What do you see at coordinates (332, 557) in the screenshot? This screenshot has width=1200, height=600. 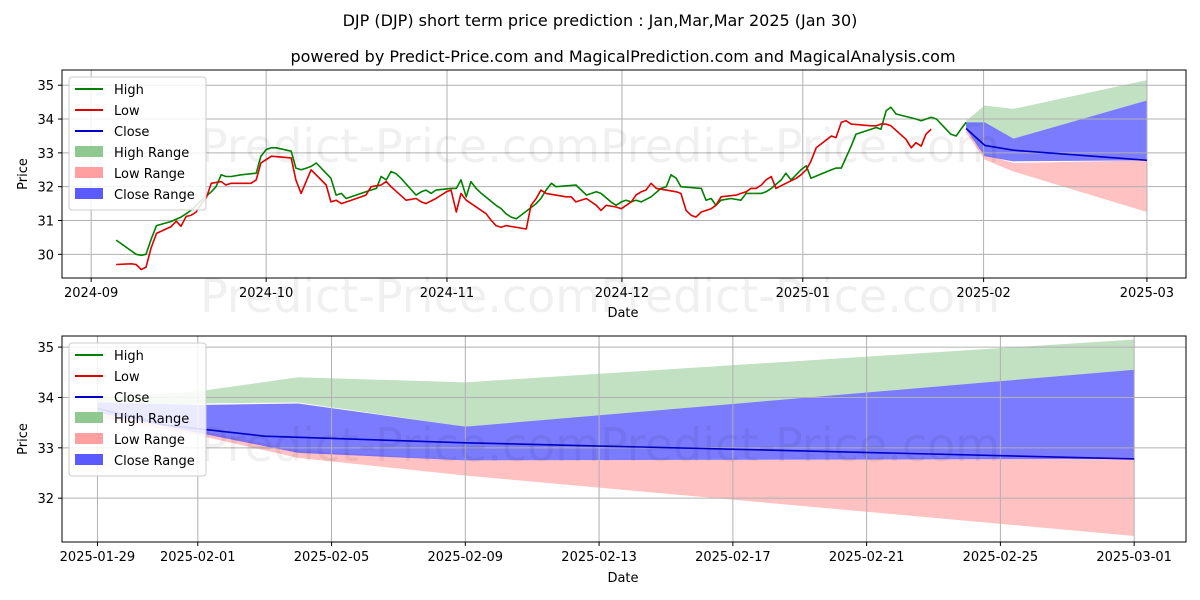 I see `forecast-x-tick-label: 2025-02-05` at bounding box center [332, 557].